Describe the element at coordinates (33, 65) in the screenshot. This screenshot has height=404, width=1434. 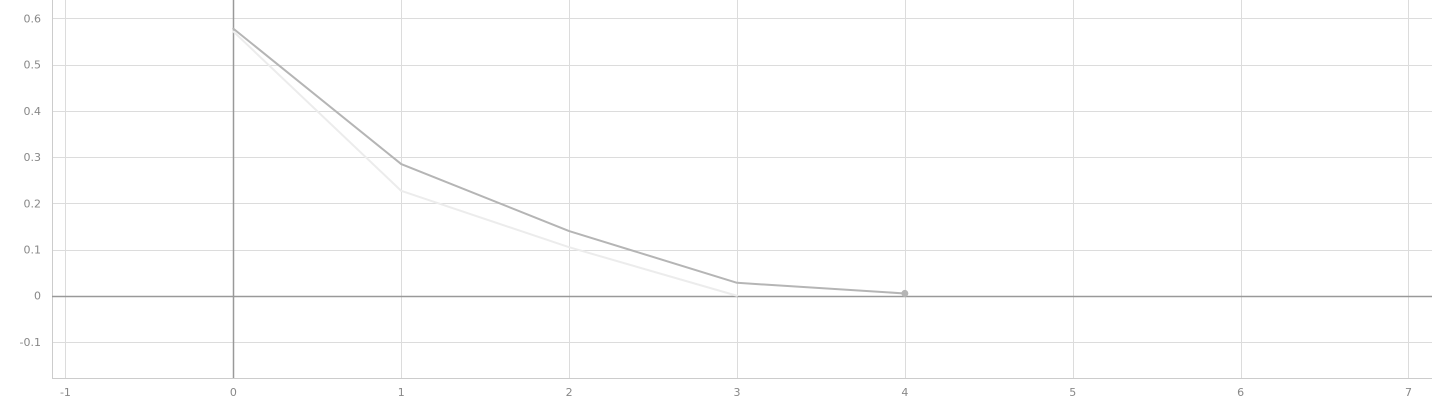
I see `y-tick-label: 0.5` at that location.